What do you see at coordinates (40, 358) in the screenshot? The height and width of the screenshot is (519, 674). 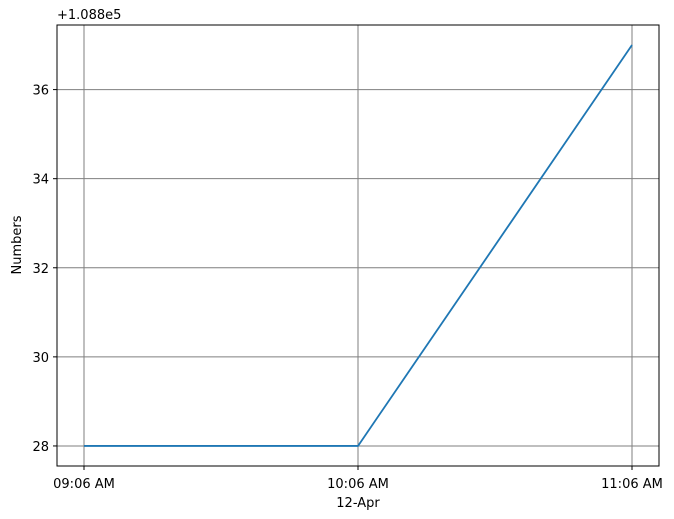 I see `y-tick-label: 30` at bounding box center [40, 358].